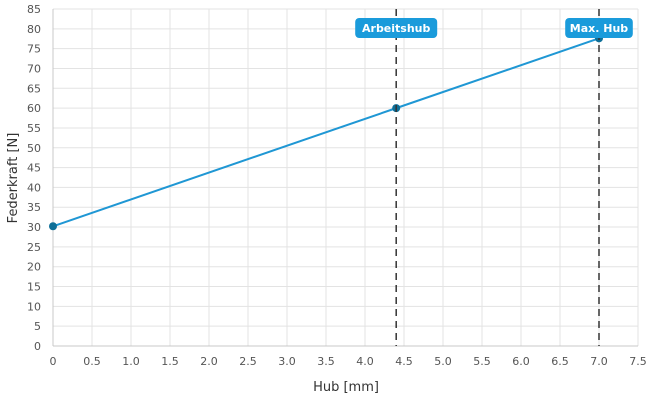  I want to click on y-tick-label: 40, so click(34, 187).